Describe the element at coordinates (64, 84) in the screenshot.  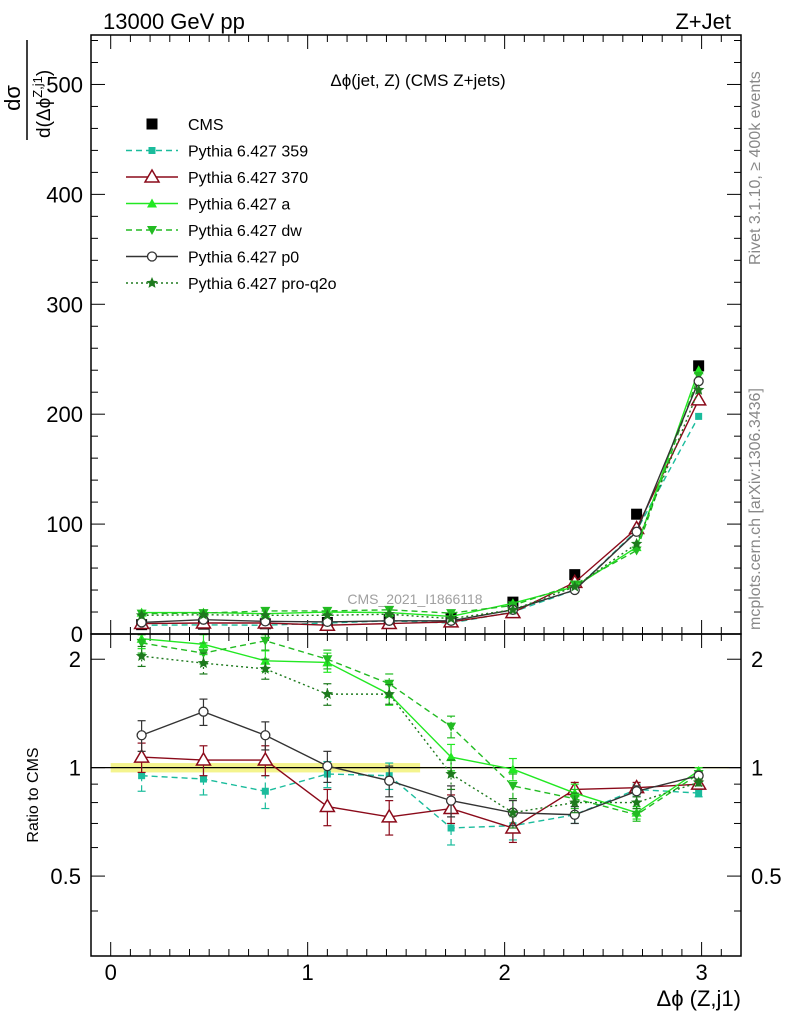
I see `y-tick-label-main: 500` at that location.